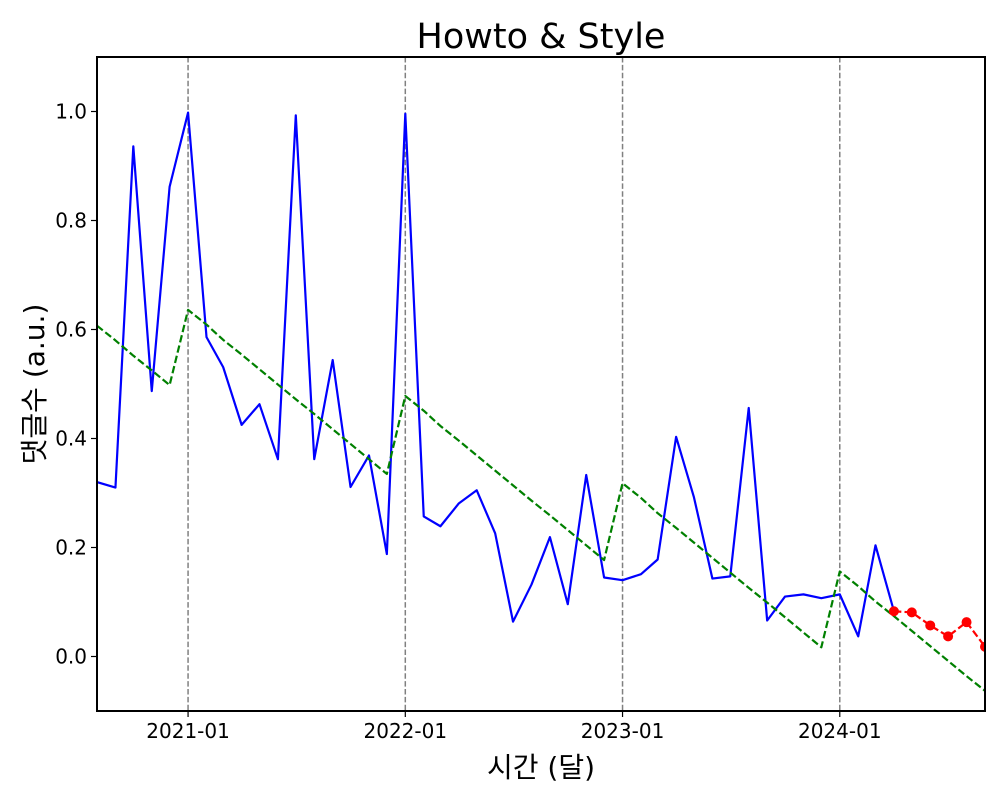  Describe the element at coordinates (71, 330) in the screenshot. I see `y-tick-label: 0.6` at that location.